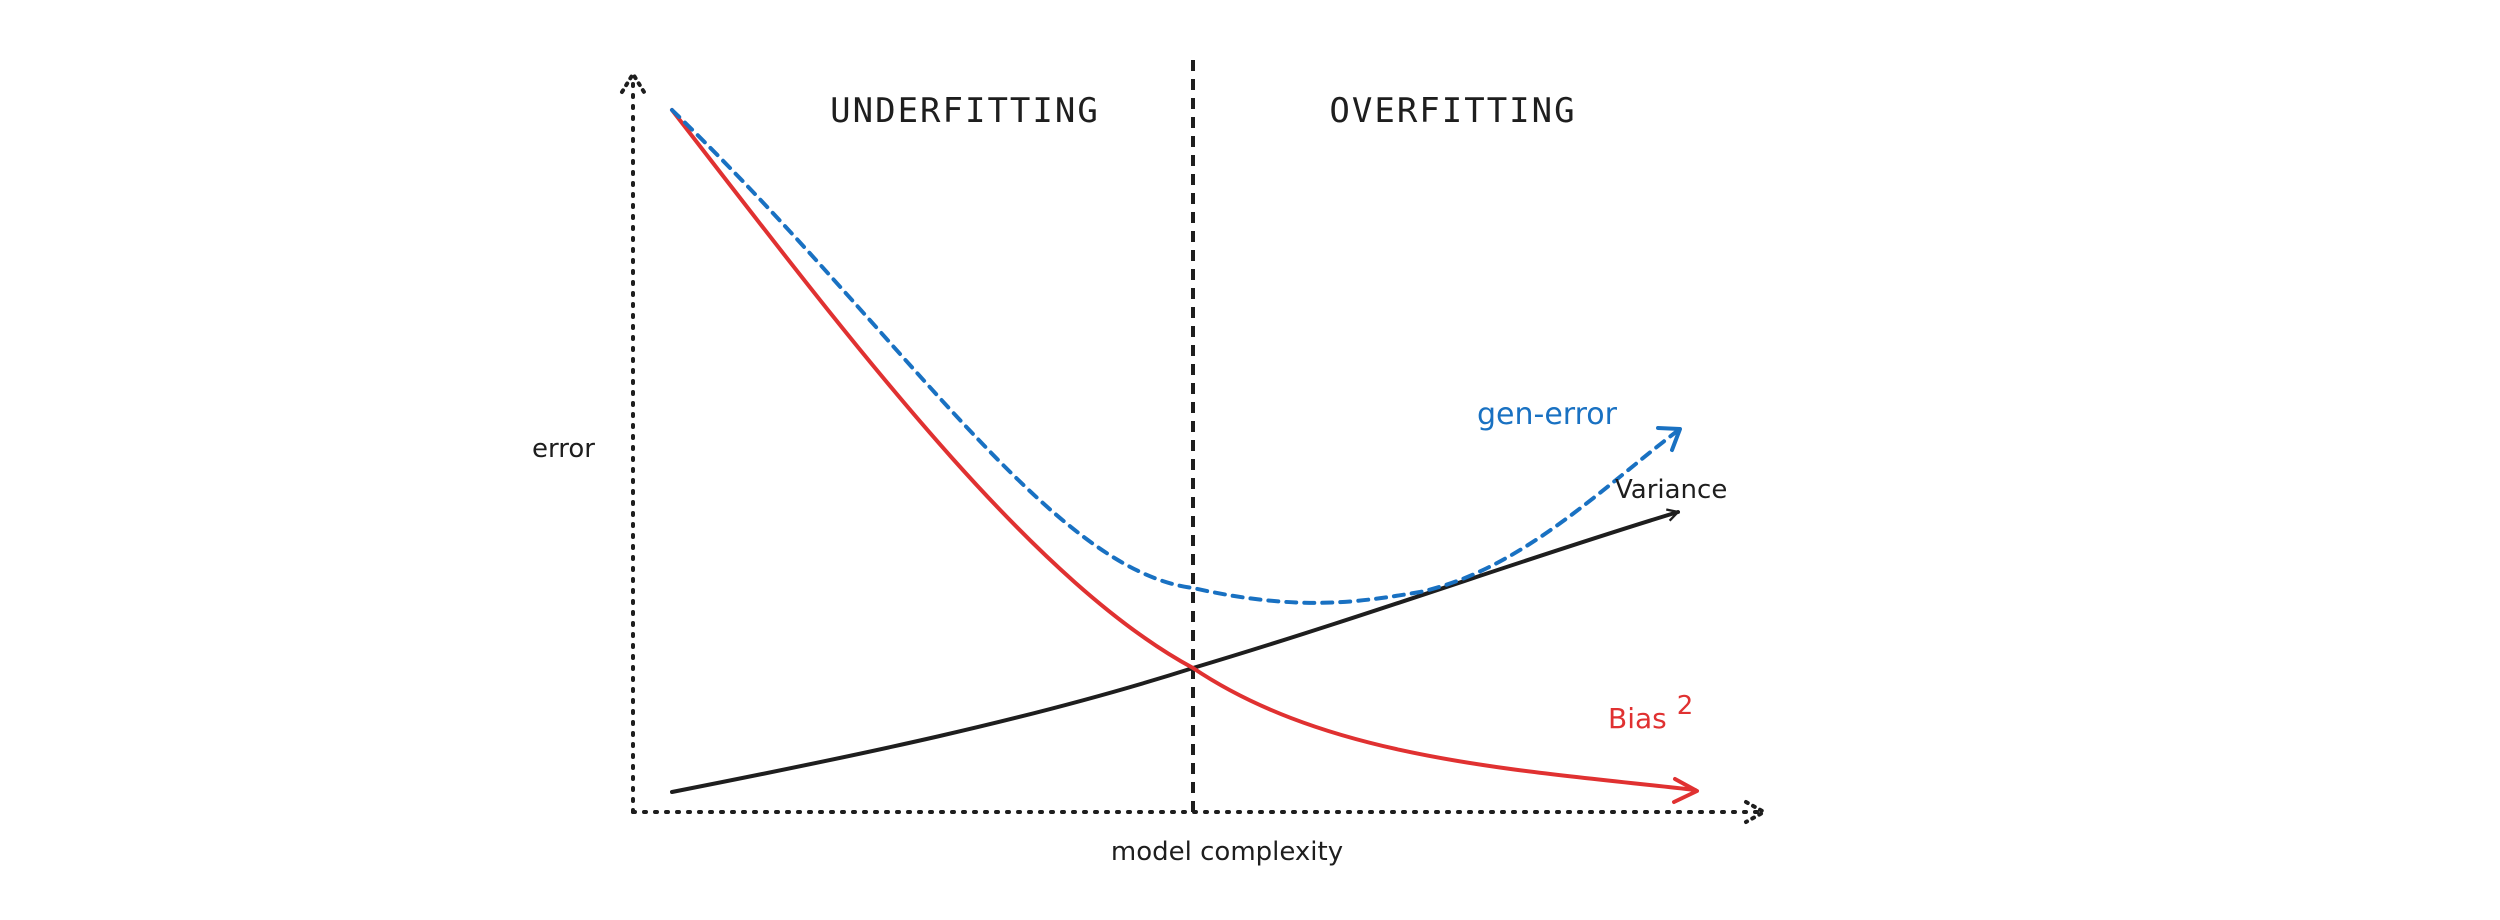 This screenshot has width=2500, height=920. Describe the element at coordinates (1227, 852) in the screenshot. I see `x-axis-label: model complexity` at that location.